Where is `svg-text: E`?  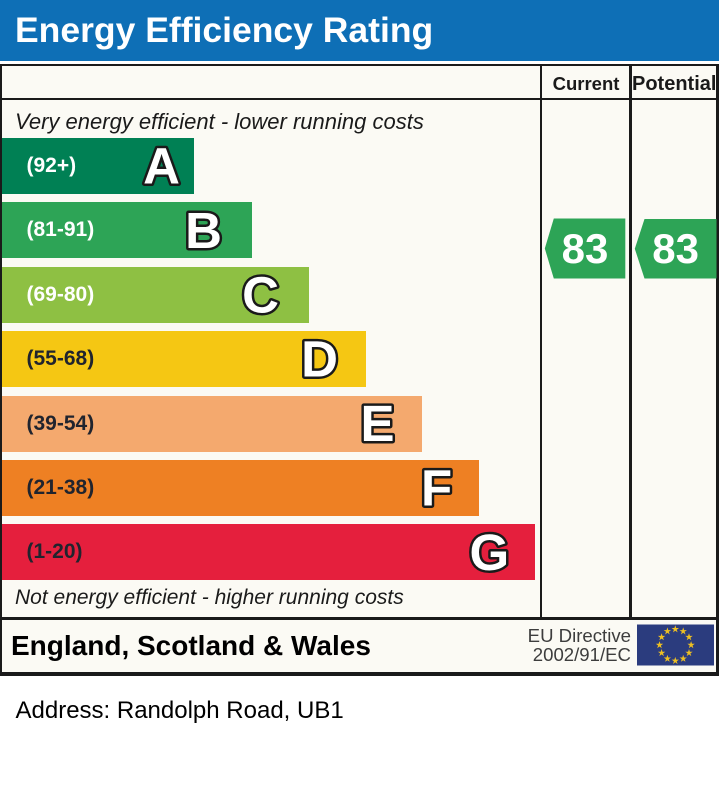
svg-text: E is located at coordinates (377, 423).